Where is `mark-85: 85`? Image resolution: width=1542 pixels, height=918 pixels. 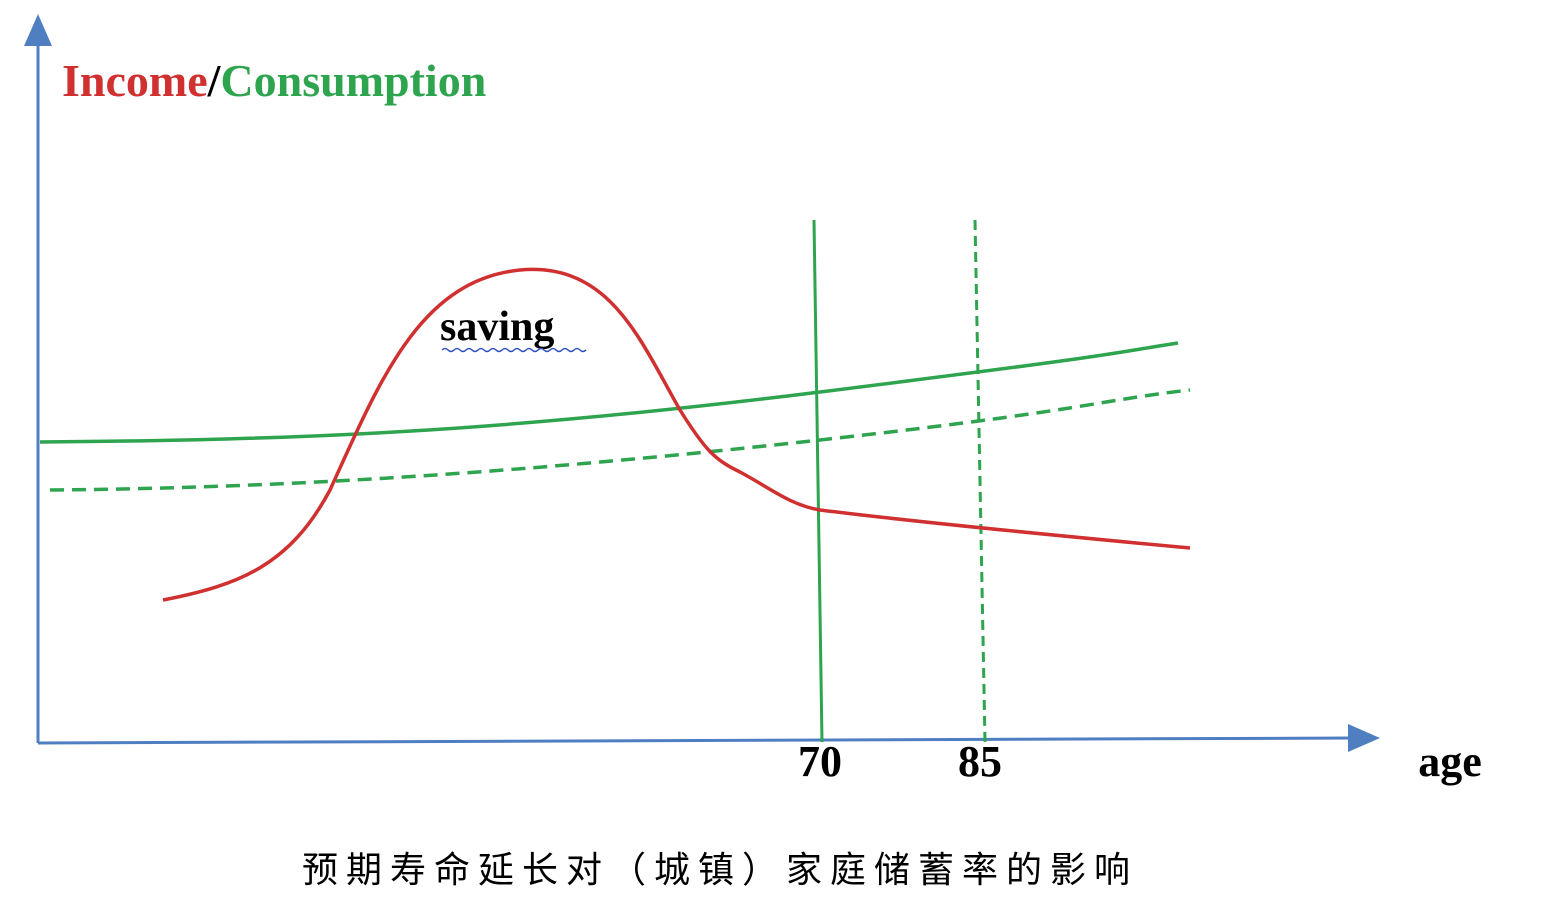
mark-85: 85 is located at coordinates (980, 761).